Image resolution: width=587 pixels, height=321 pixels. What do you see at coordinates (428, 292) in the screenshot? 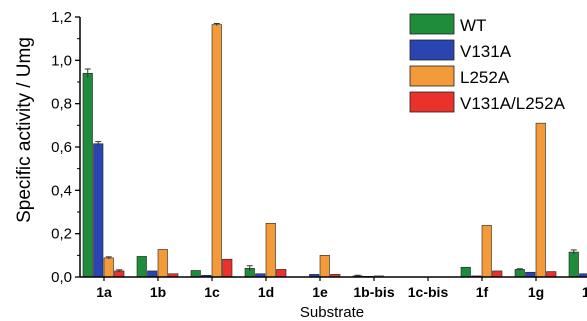
I see `x-tick-label: 1c-bis` at bounding box center [428, 292].